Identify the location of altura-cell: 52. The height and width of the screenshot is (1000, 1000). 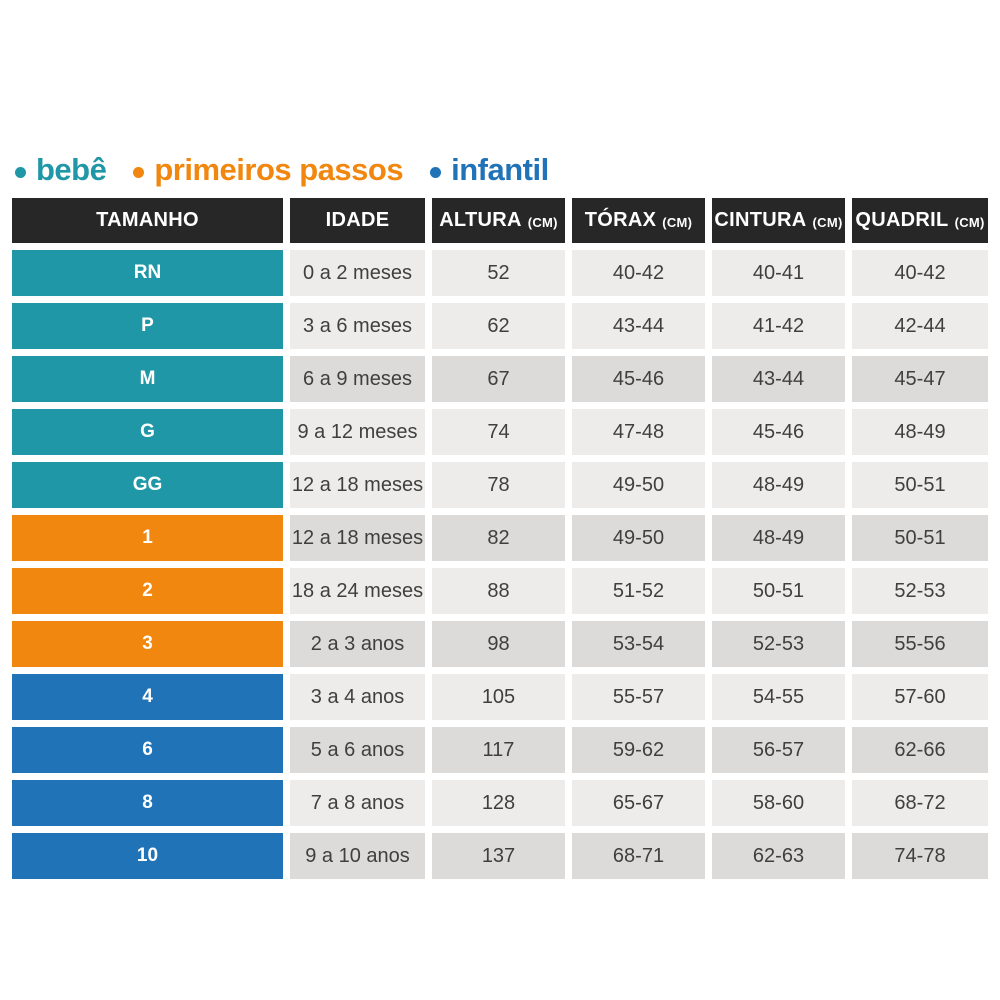
(498, 273).